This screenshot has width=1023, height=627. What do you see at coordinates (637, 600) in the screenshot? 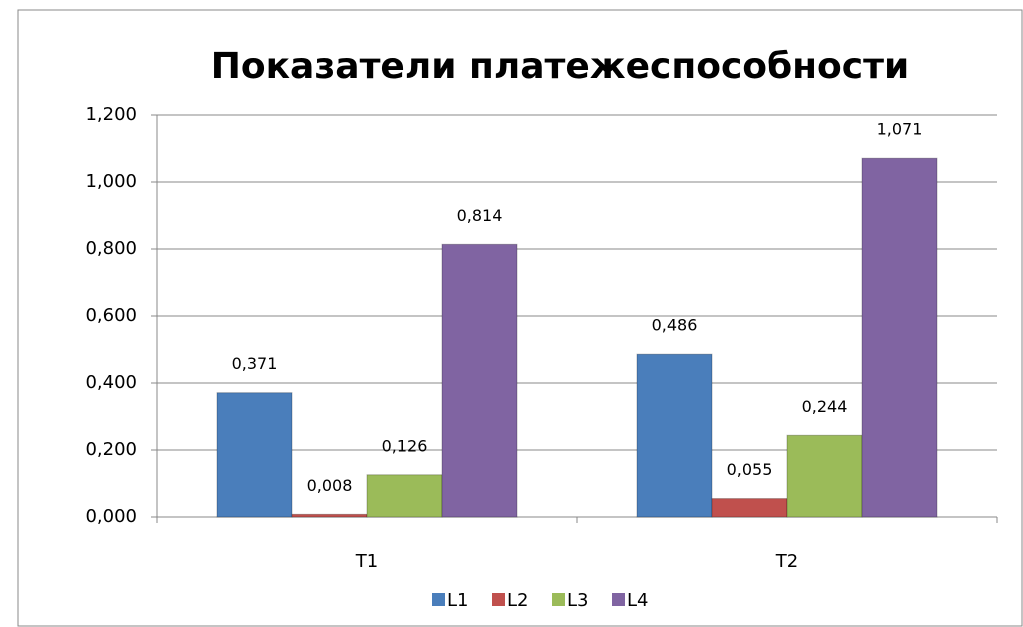
I see `legend-label: L4` at bounding box center [637, 600].